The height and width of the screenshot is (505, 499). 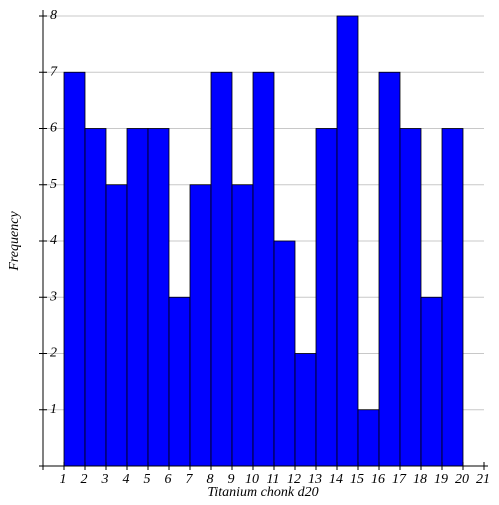 I want to click on y-axis-label: Frequency, so click(x=14, y=241).